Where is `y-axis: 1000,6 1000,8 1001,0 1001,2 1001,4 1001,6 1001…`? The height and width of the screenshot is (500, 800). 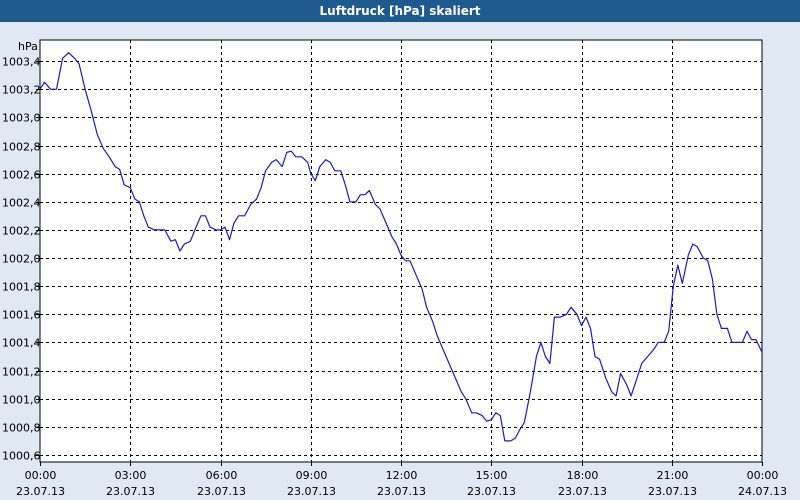 y-axis: 1000,6 1000,8 1001,0 1001,2 1001,4 1001,6 1001… is located at coordinates (21, 259).